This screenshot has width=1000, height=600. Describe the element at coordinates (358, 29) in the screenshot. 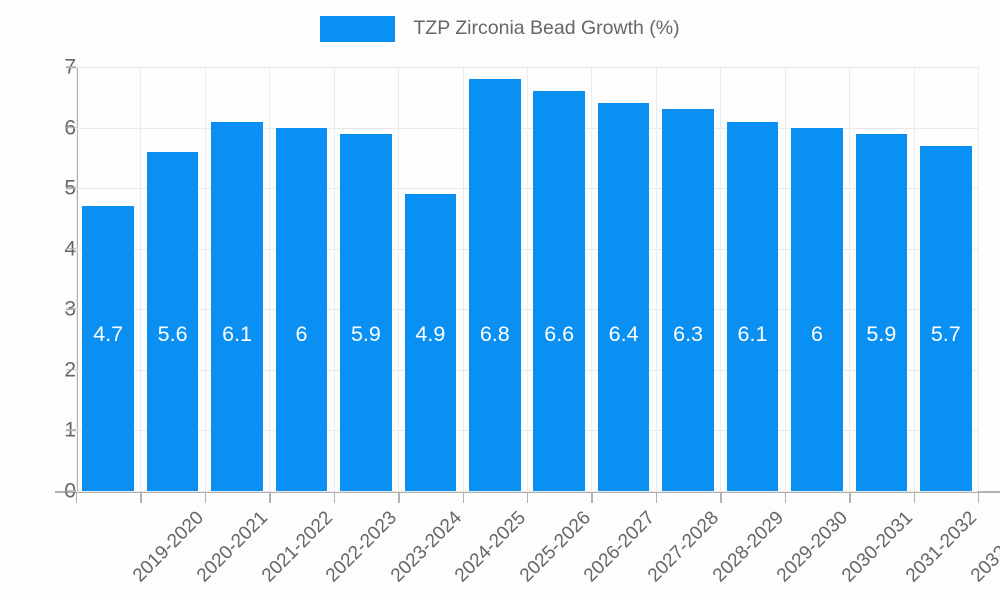

I see `legend-color-swatch-icon` at that location.